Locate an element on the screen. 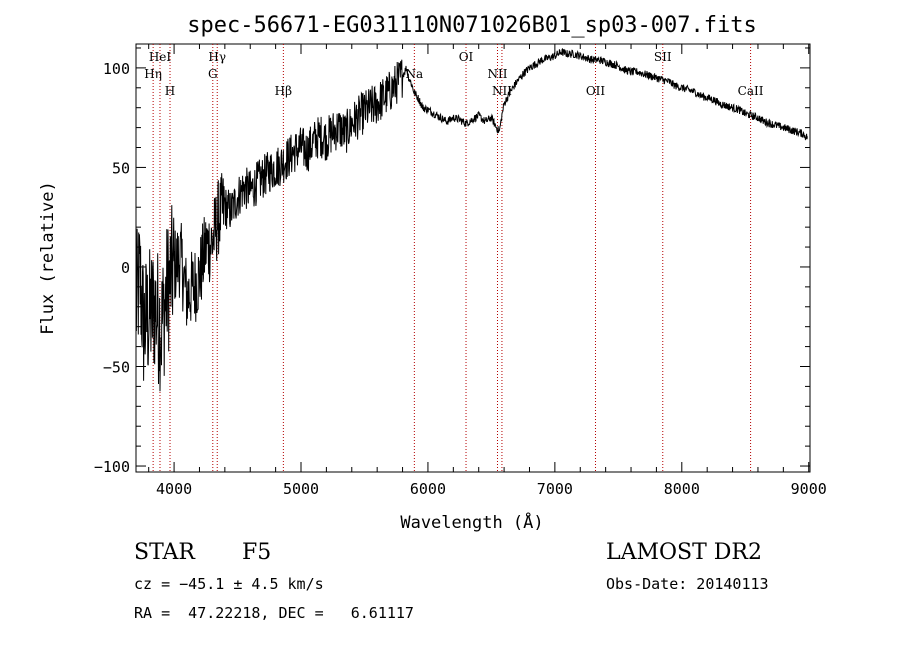  line-marker-label: HeI is located at coordinates (160, 57).